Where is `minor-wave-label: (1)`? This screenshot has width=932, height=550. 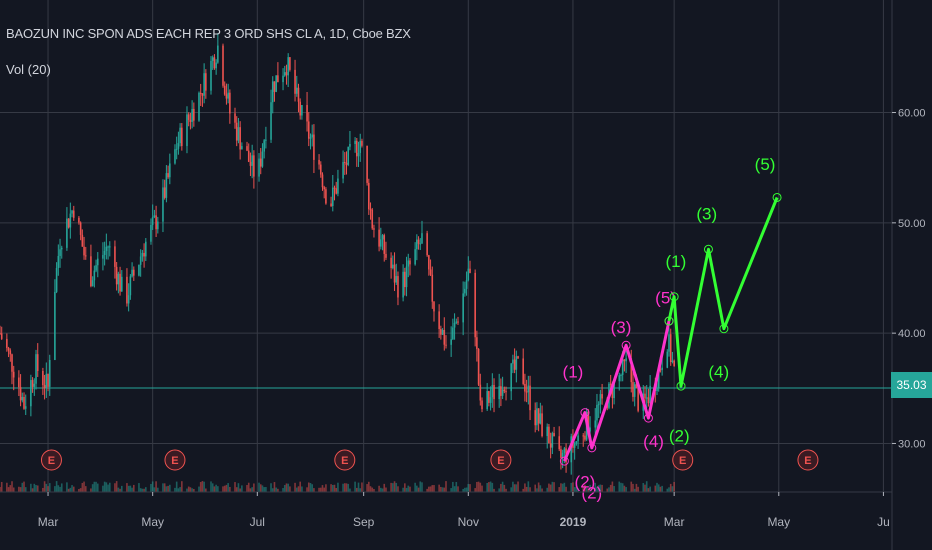
minor-wave-label: (1) is located at coordinates (573, 371).